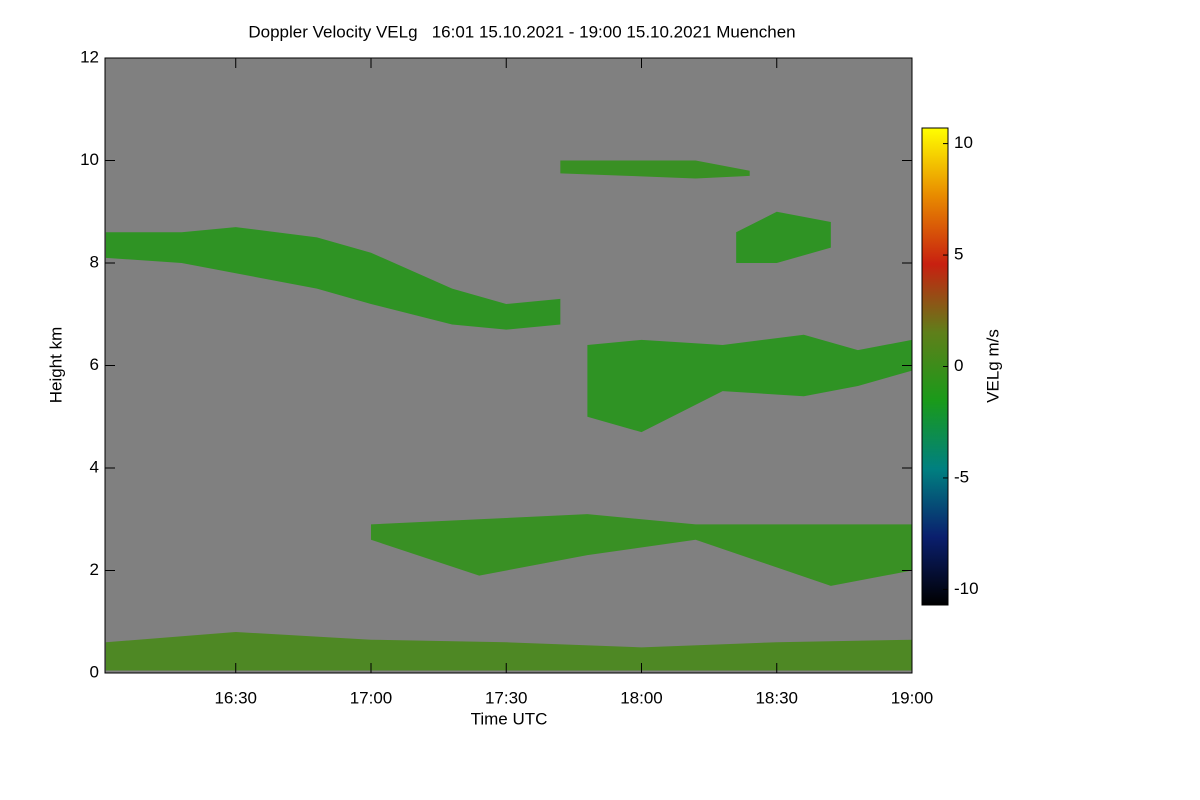 The image size is (1200, 800). I want to click on y-tick-label: 12, so click(89, 56).